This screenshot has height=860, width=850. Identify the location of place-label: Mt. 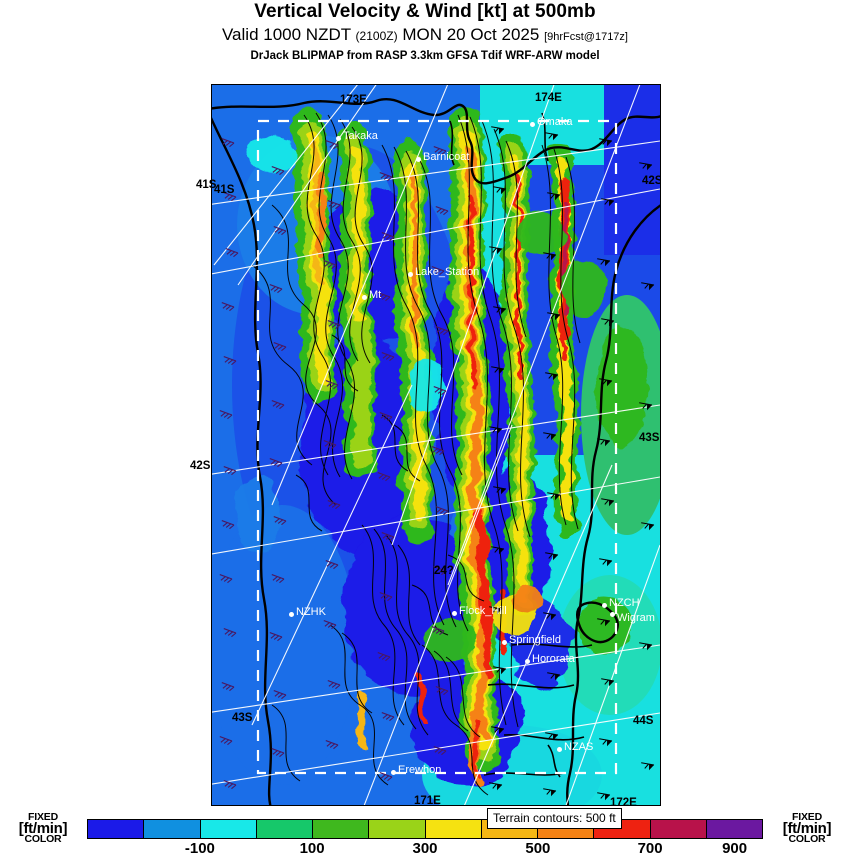
(375, 295).